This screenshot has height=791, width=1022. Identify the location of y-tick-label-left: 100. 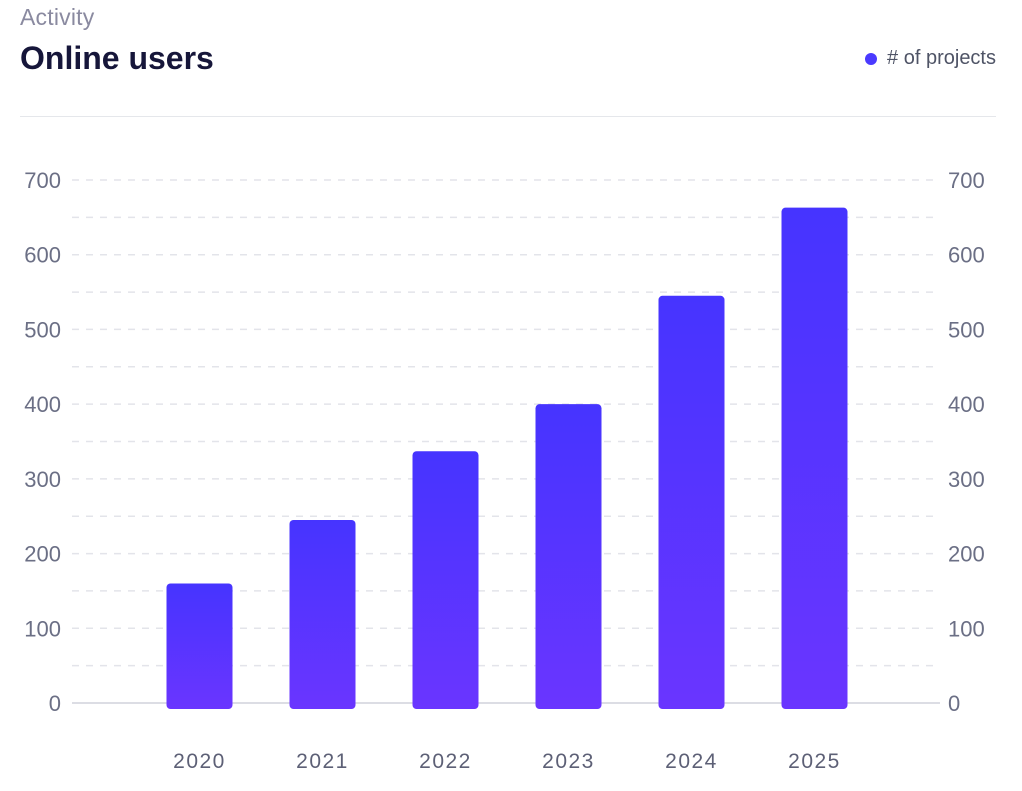
(42, 628).